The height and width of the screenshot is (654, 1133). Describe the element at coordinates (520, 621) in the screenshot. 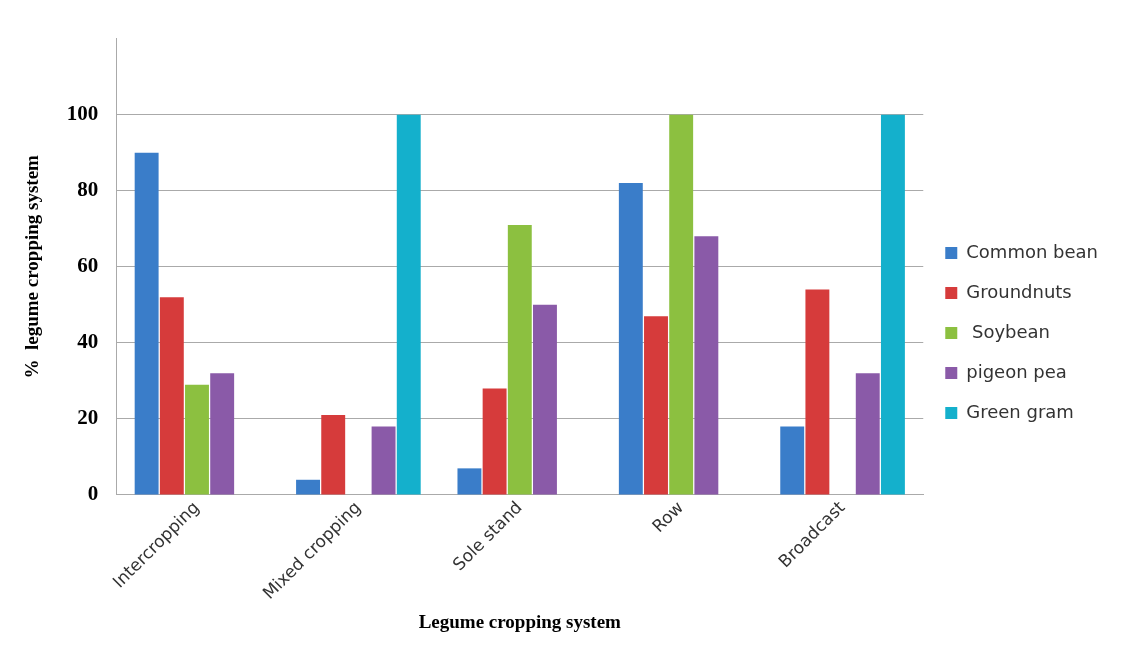

I see `x-axis-title: Legume cropping system` at that location.